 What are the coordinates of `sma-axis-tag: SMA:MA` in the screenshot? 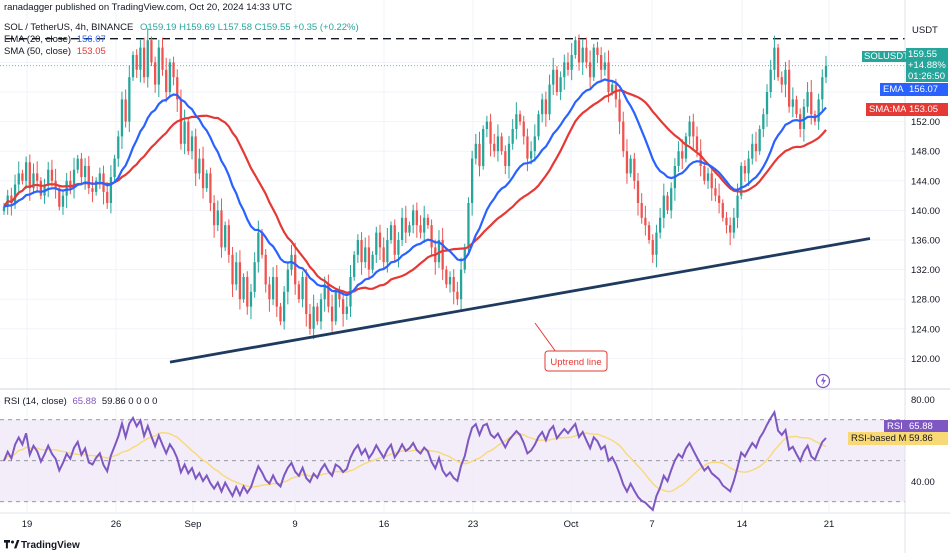 It's located at (888, 109).